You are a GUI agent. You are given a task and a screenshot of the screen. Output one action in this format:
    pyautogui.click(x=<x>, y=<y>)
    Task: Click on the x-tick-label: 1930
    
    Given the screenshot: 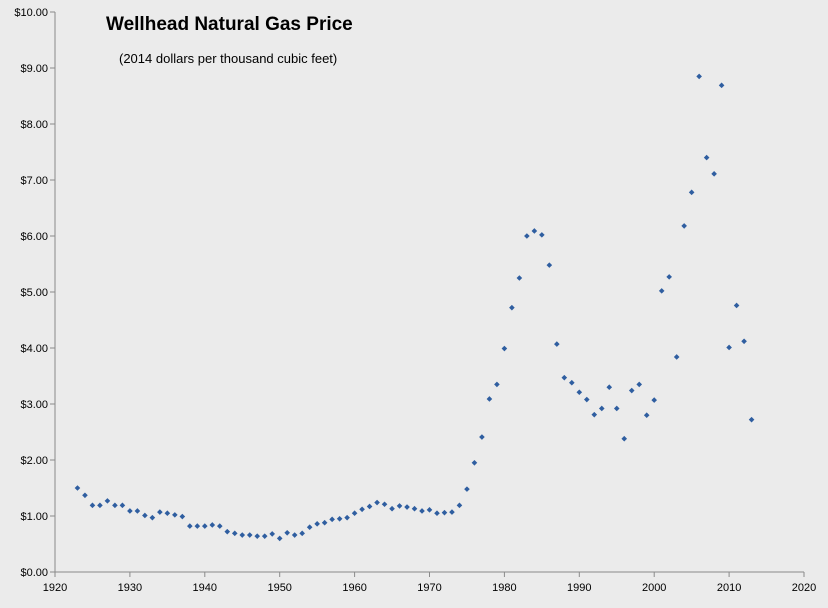 What is the action you would take?
    pyautogui.click(x=130, y=588)
    